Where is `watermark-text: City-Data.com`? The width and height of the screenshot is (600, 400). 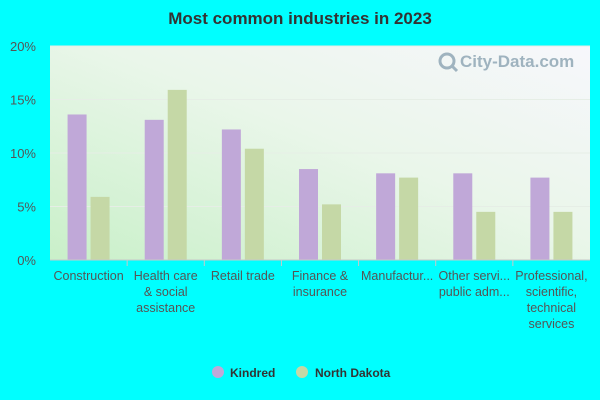 watermark-text: City-Data.com is located at coordinates (517, 61).